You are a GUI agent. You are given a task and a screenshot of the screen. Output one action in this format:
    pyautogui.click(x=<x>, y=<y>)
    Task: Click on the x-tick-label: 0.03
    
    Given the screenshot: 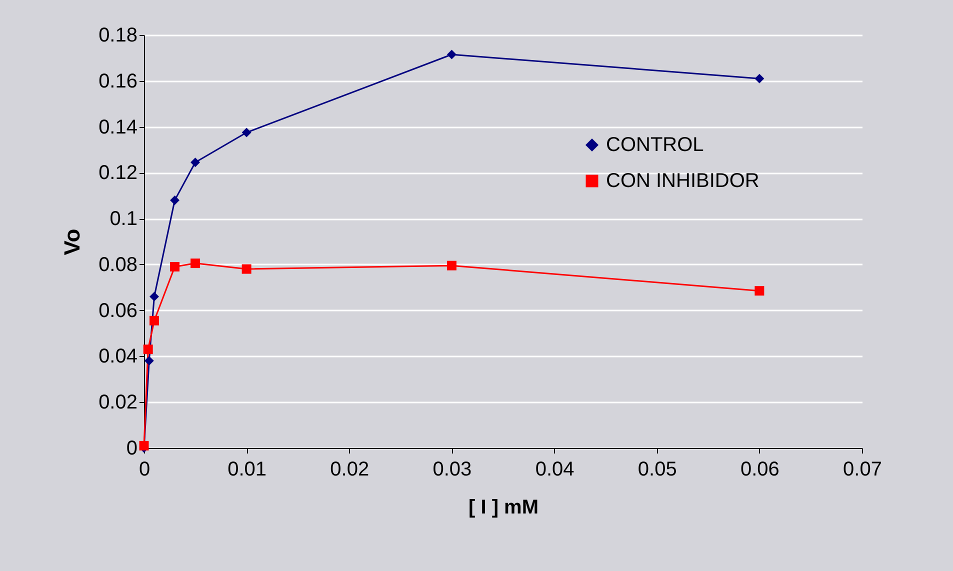 What is the action you would take?
    pyautogui.click(x=452, y=469)
    